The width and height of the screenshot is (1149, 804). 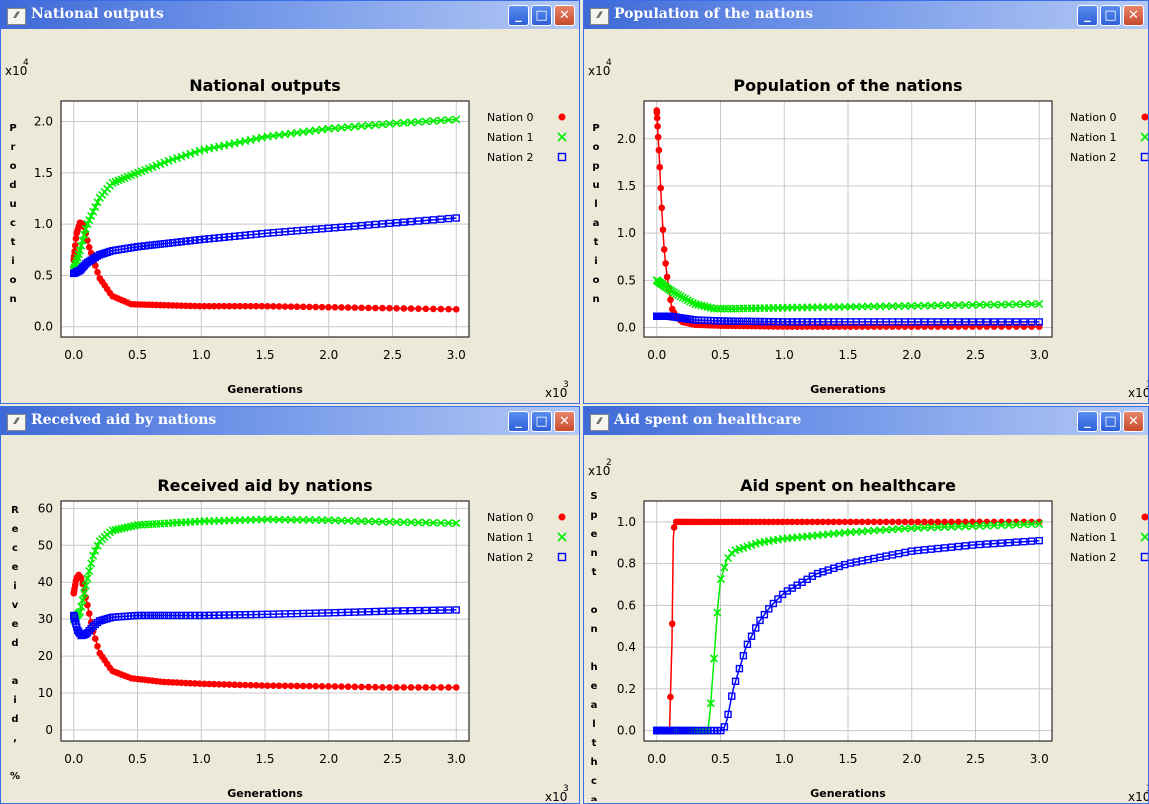 What do you see at coordinates (12, 185) in the screenshot?
I see `y-axis-label-char: d` at bounding box center [12, 185].